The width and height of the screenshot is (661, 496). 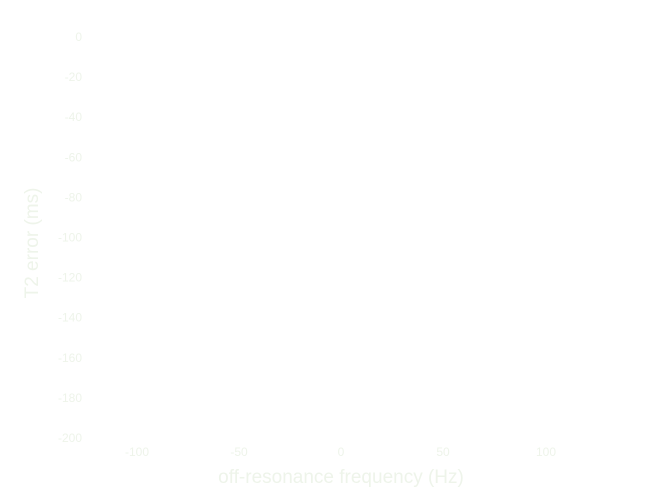 I want to click on x-tick-label: -50, so click(x=239, y=452).